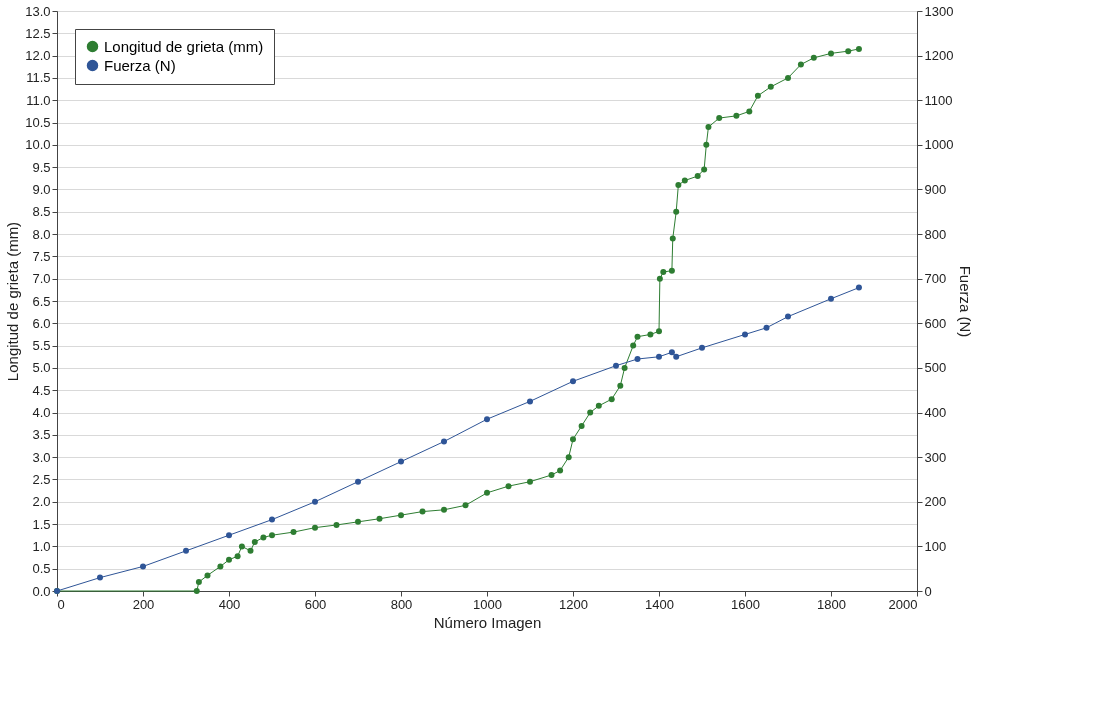  What do you see at coordinates (939, 56) in the screenshot?
I see `y2-tick-label: 1200` at bounding box center [939, 56].